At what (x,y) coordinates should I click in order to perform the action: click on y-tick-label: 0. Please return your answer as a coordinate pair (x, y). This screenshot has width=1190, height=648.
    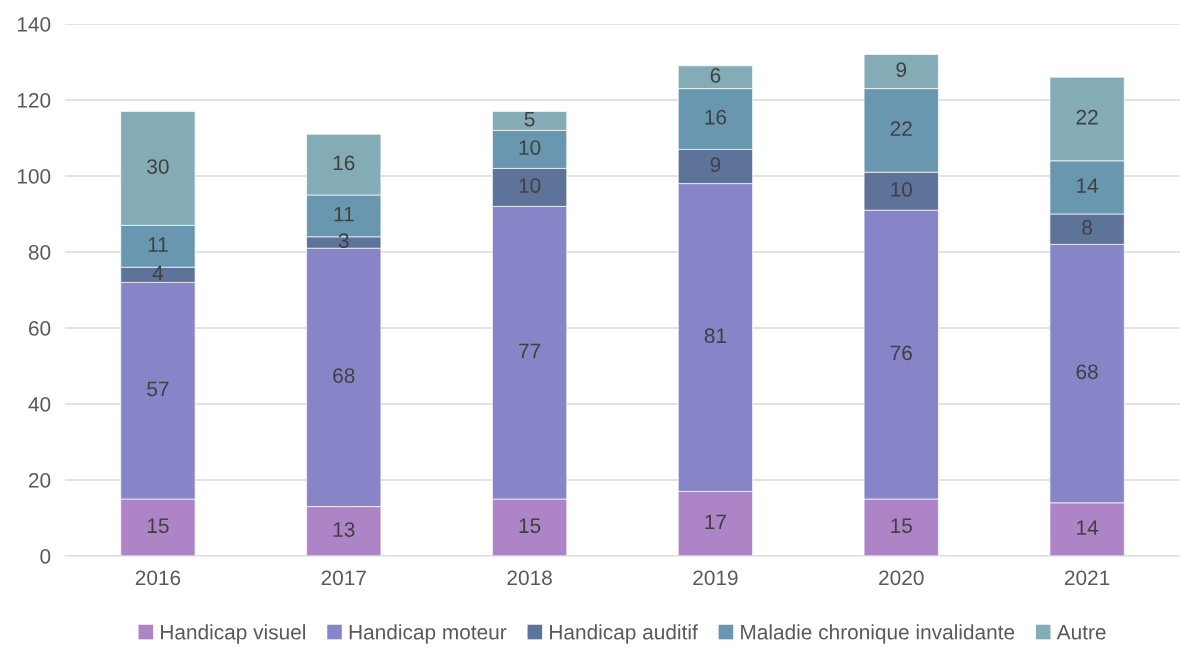
    Looking at the image, I should click on (45, 556).